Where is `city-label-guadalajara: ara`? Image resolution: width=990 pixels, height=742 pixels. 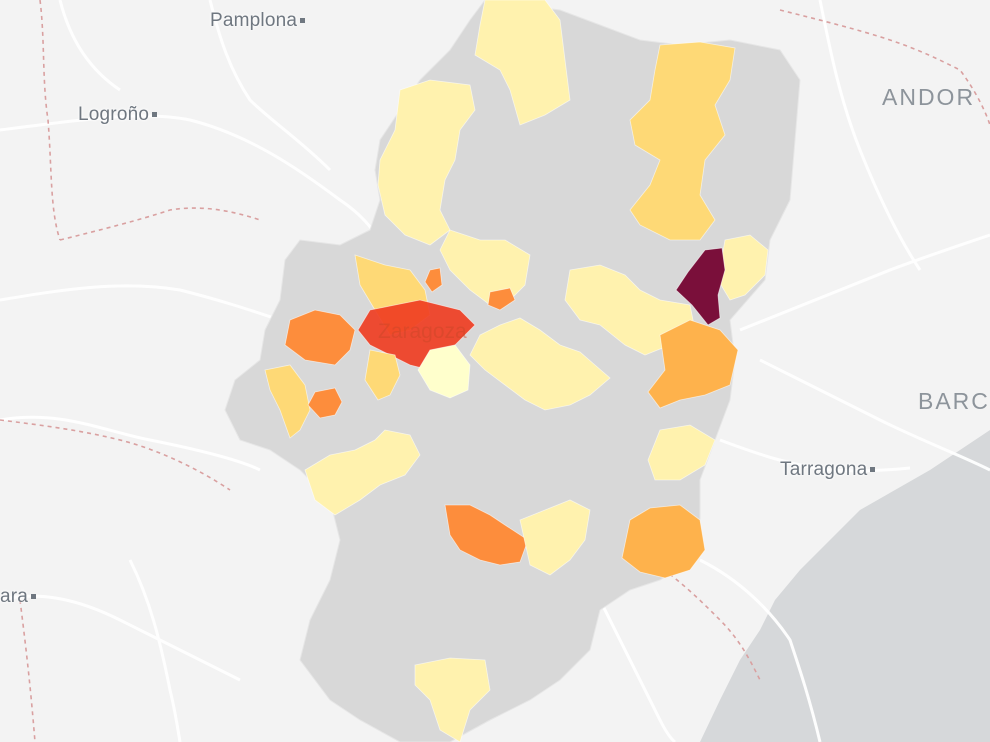 city-label-guadalajara: ara is located at coordinates (18, 597).